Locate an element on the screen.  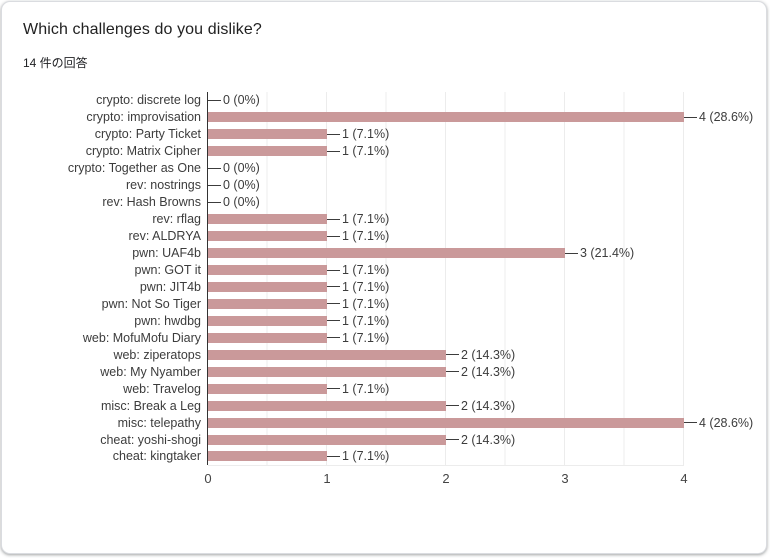
x-tick-label: 4 is located at coordinates (684, 478).